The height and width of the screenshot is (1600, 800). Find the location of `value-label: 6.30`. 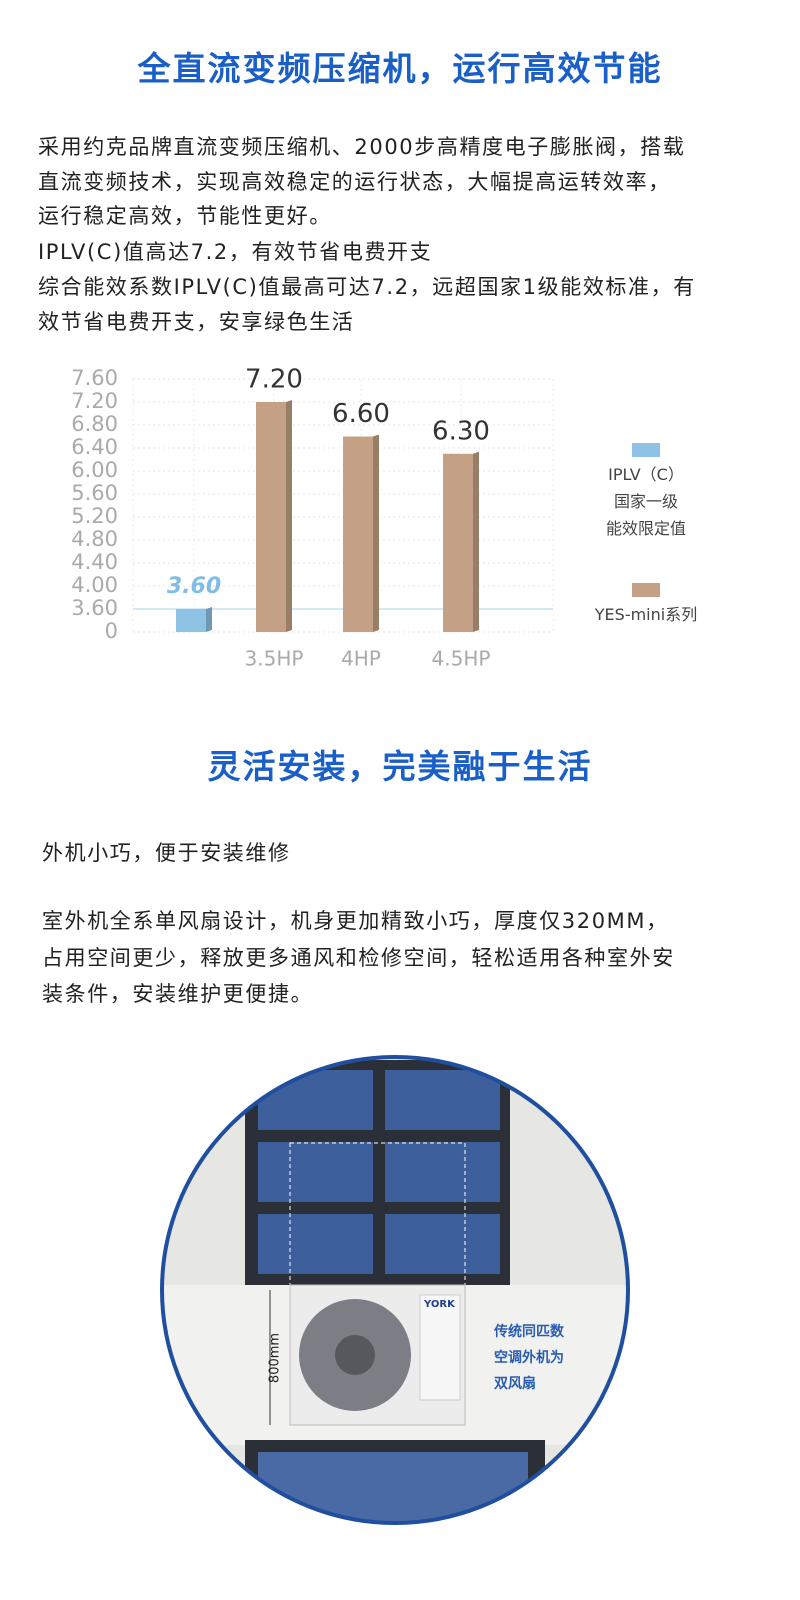

value-label: 6.30 is located at coordinates (461, 431).